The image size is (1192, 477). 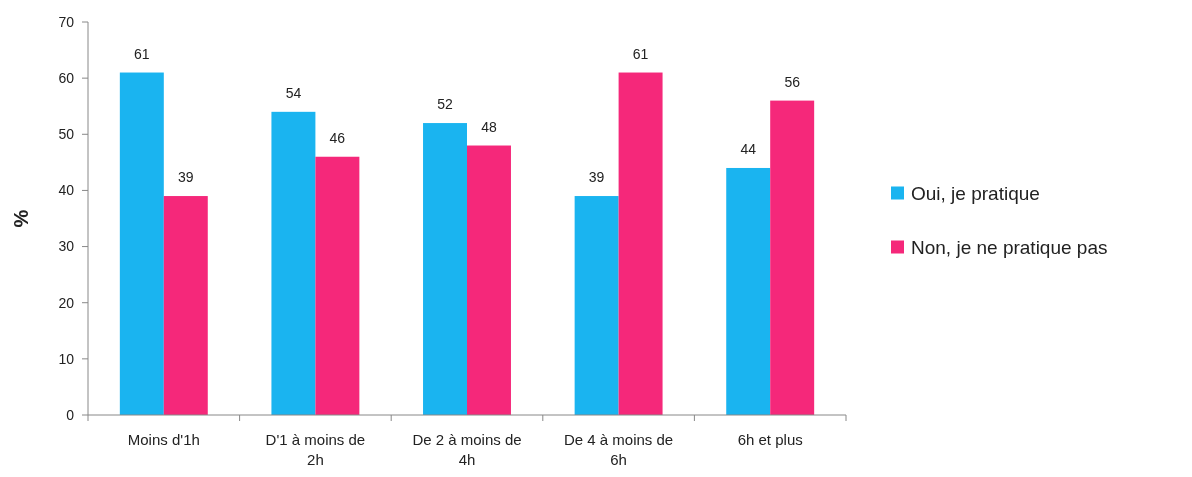 I want to click on y-tick-label: 20, so click(x=66, y=302).